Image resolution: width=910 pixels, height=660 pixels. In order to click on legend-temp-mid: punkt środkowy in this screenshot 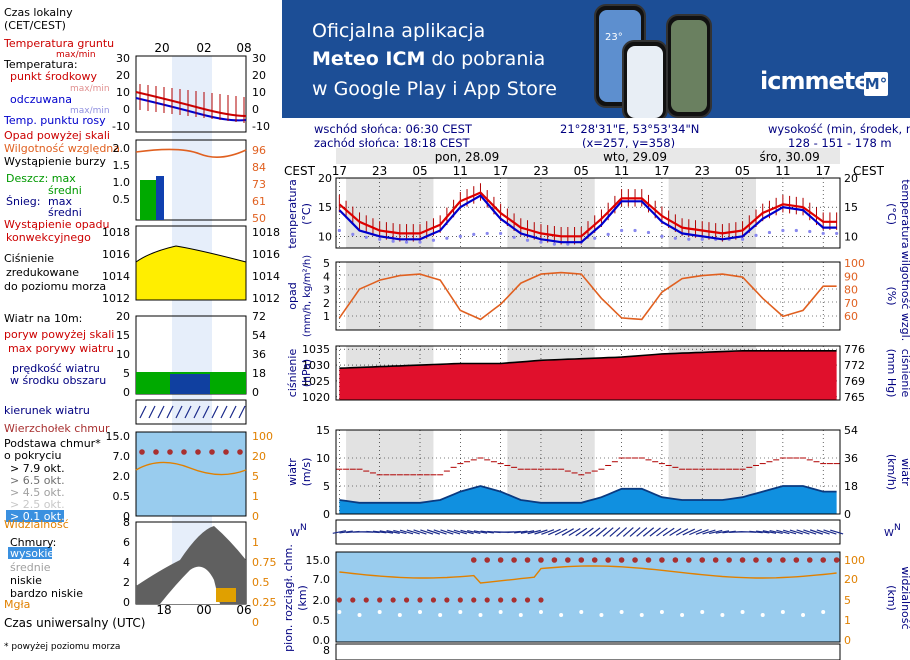, I will do `click(54, 76)`.